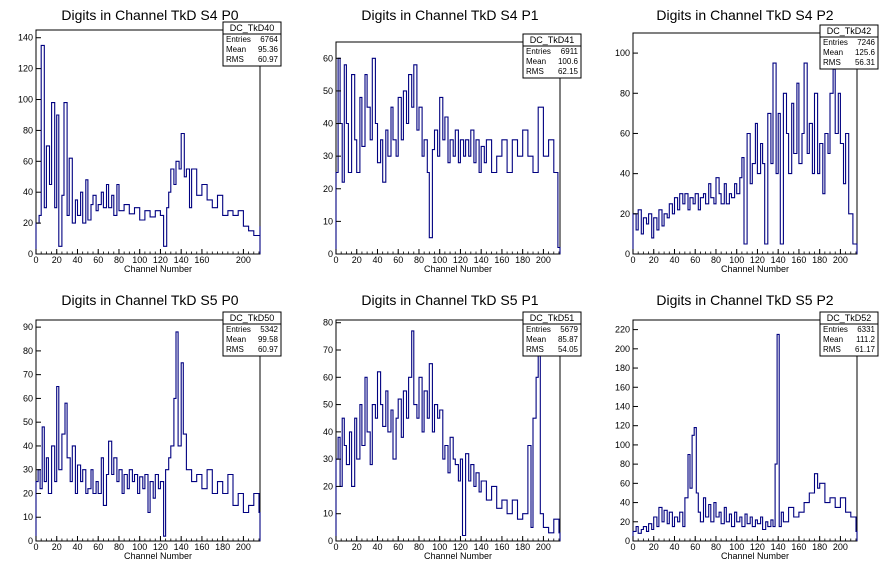 The width and height of the screenshot is (896, 574). I want to click on y-tick-label: 50, so click(328, 91).